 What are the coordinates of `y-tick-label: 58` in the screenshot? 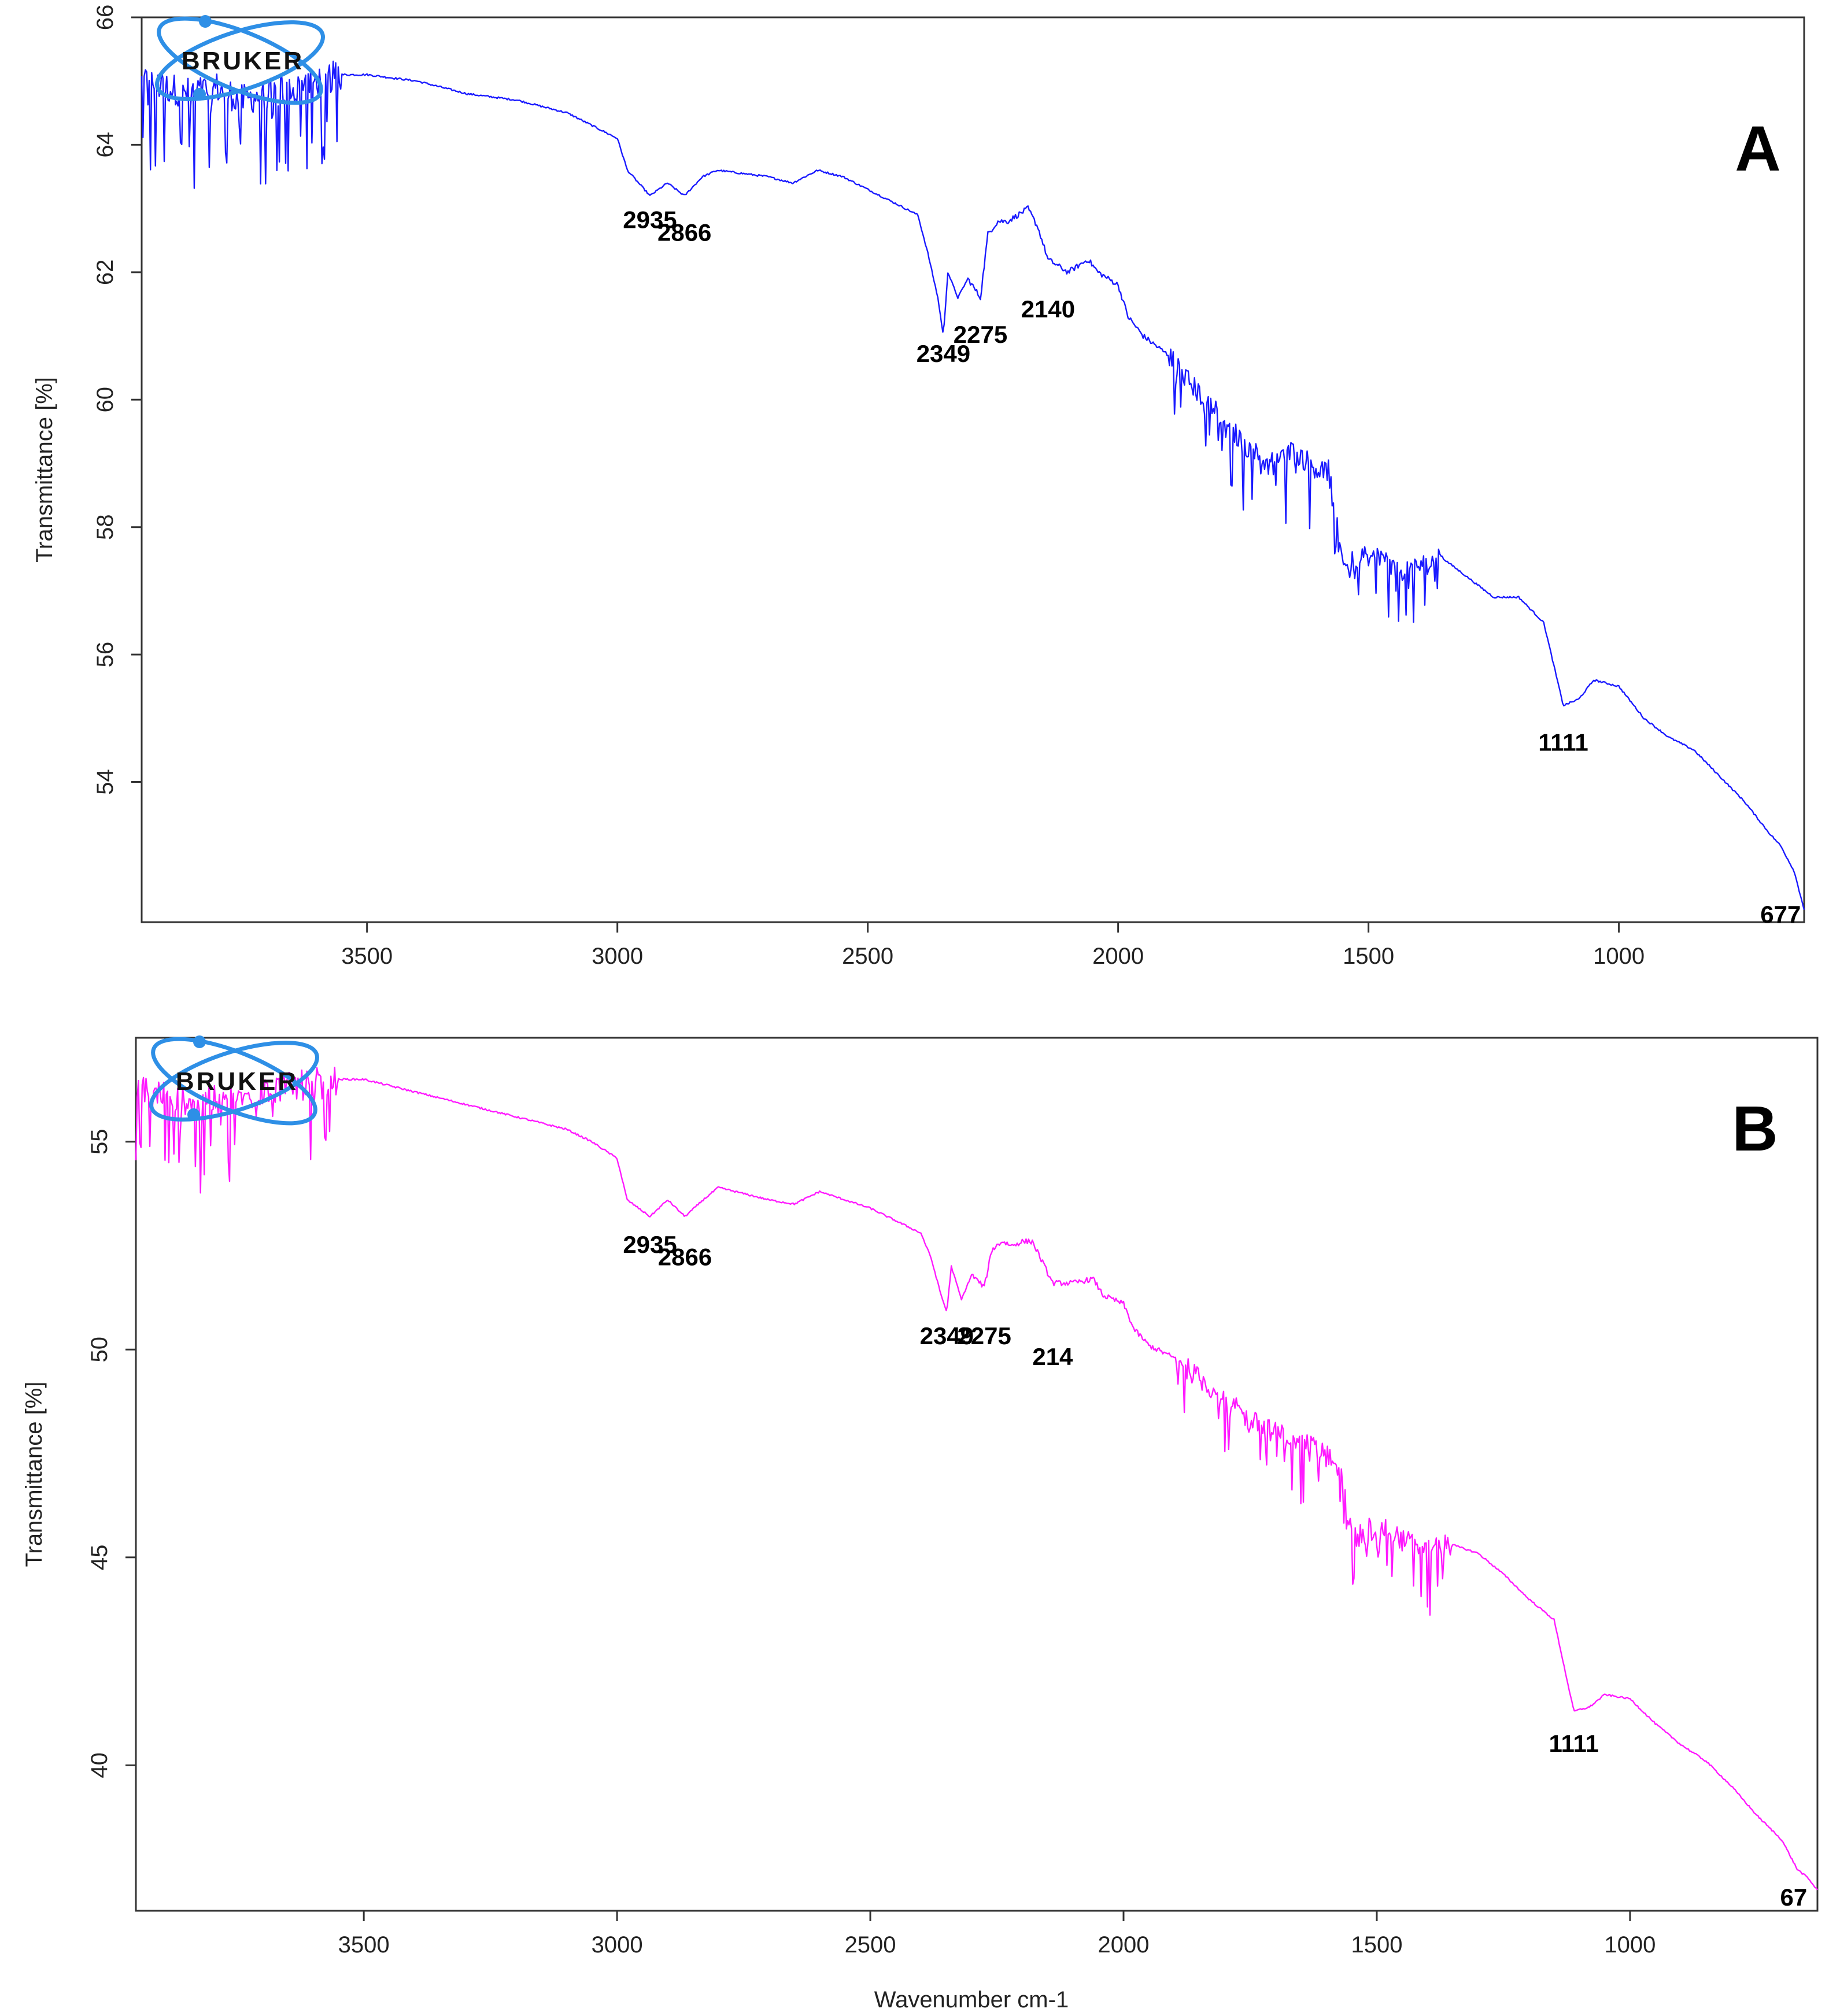 It's located at (105, 527).